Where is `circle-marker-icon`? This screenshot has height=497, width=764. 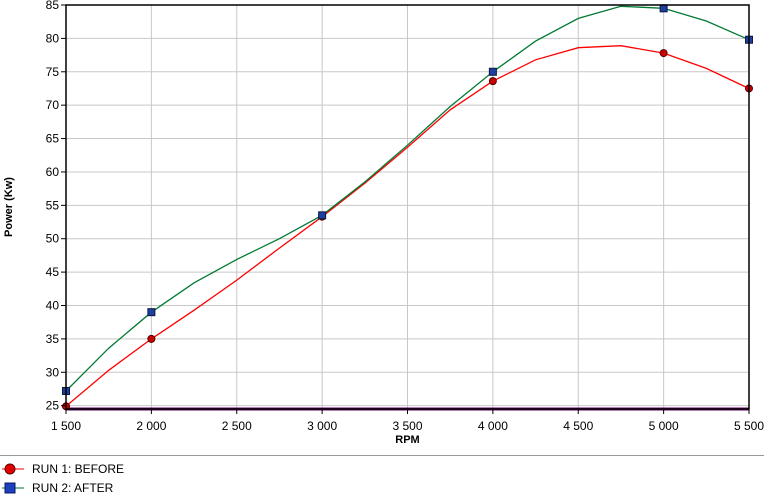 circle-marker-icon is located at coordinates (13, 469).